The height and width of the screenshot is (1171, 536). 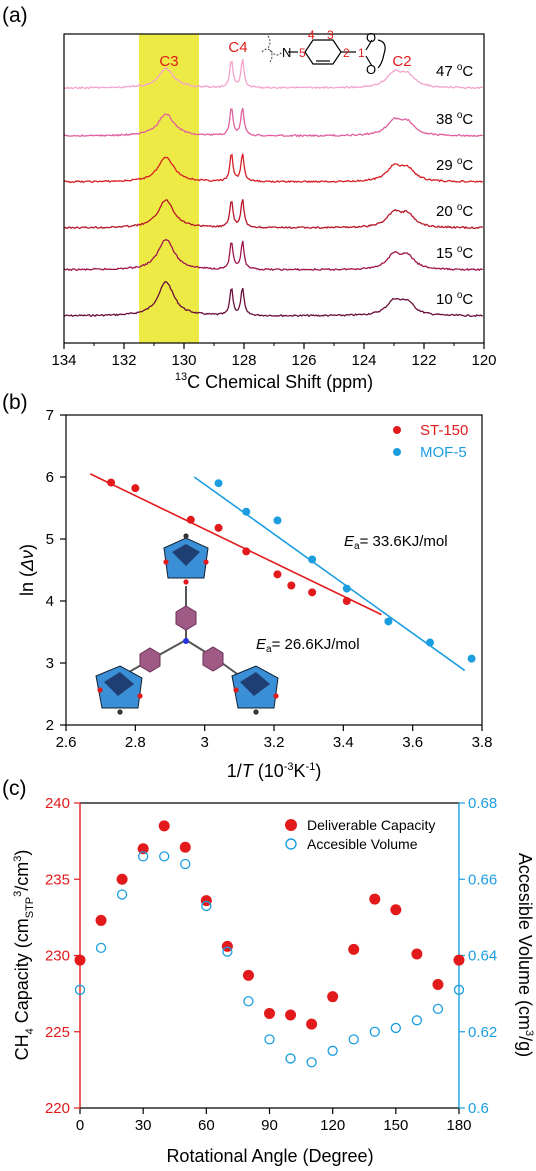 I want to click on x-tick-label: 126, so click(x=303, y=360).